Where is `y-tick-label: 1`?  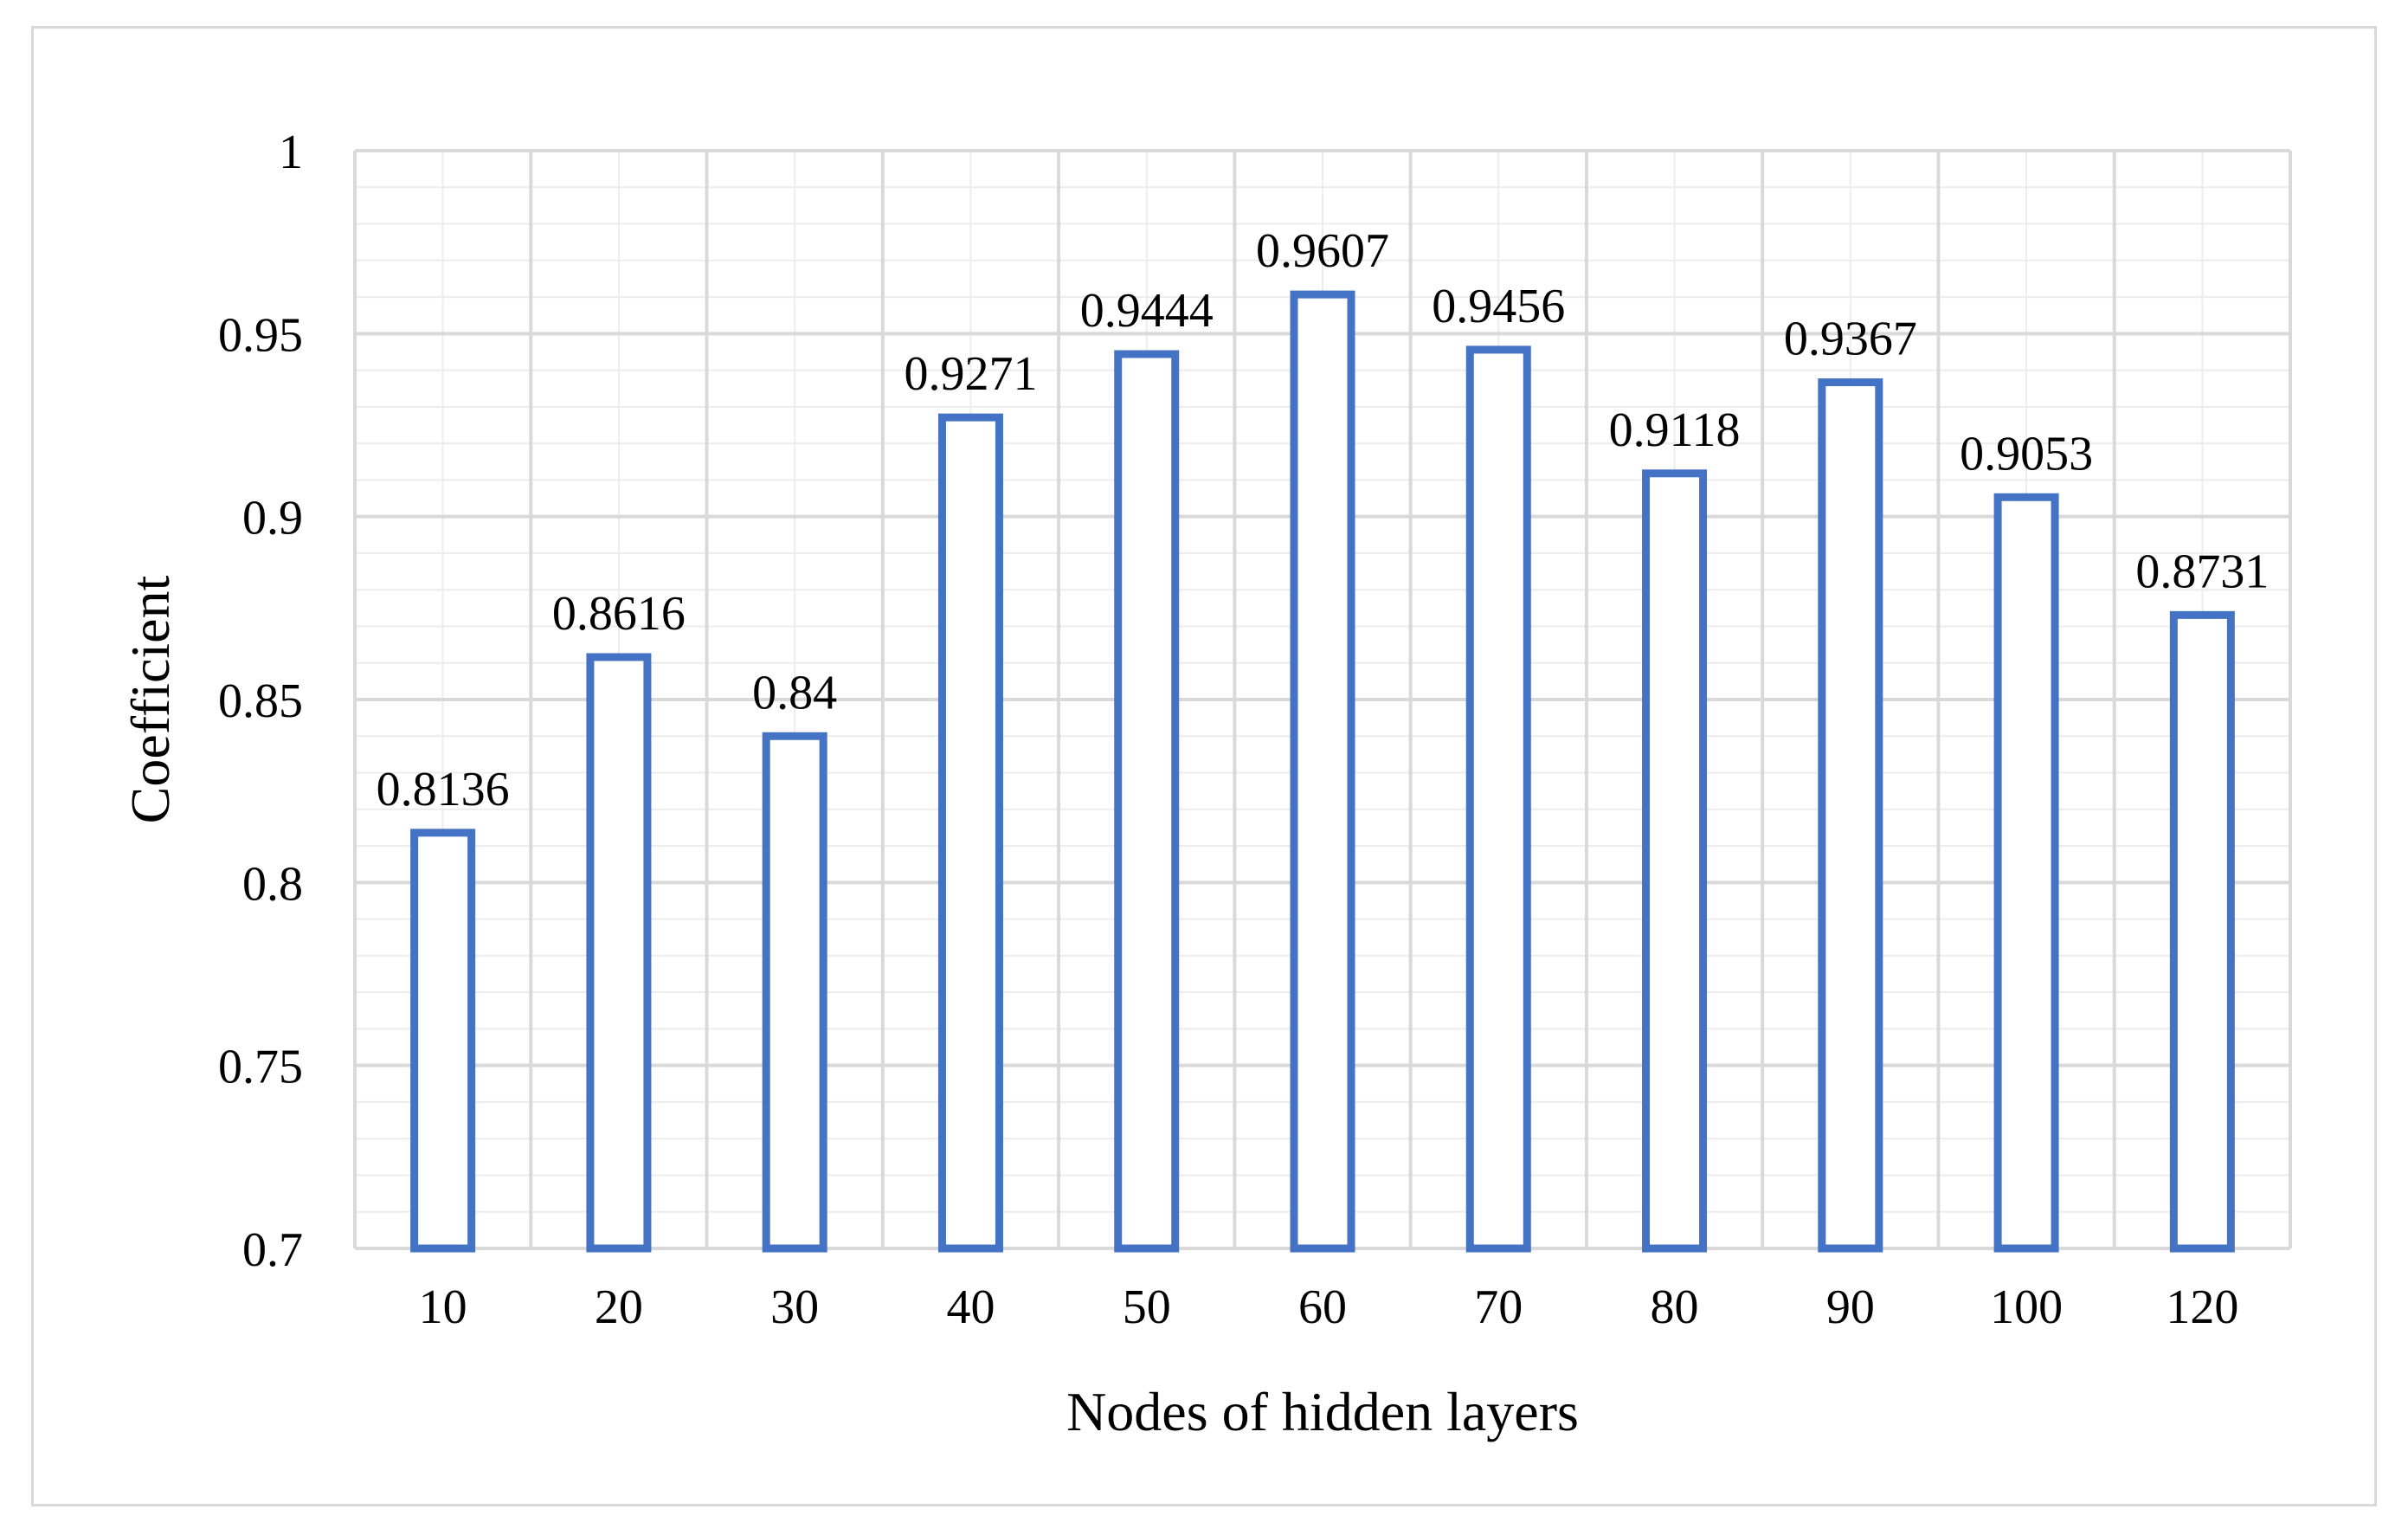 y-tick-label: 1 is located at coordinates (291, 152).